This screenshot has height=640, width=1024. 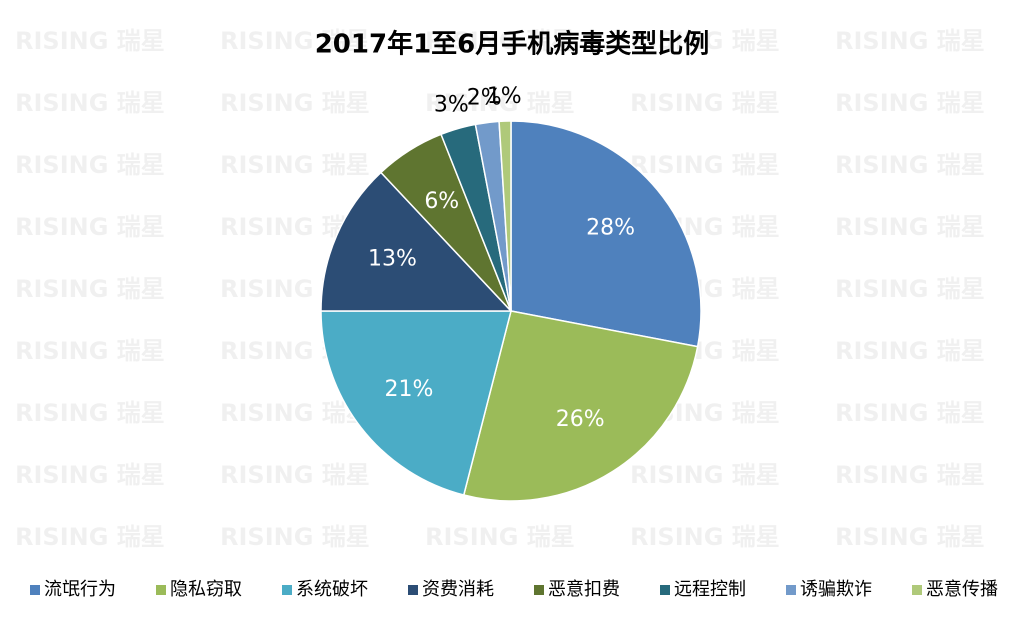 I want to click on legend-label: 系统破坏, so click(x=332, y=589).